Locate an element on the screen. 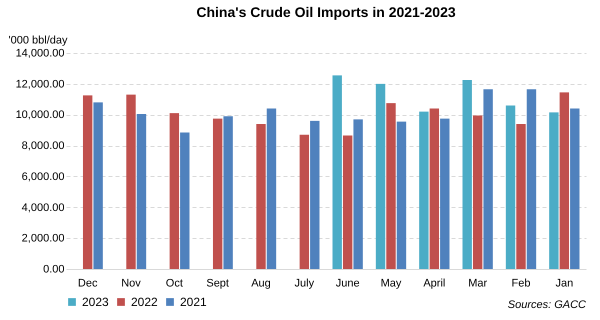  x-tick-label: Oct is located at coordinates (174, 284).